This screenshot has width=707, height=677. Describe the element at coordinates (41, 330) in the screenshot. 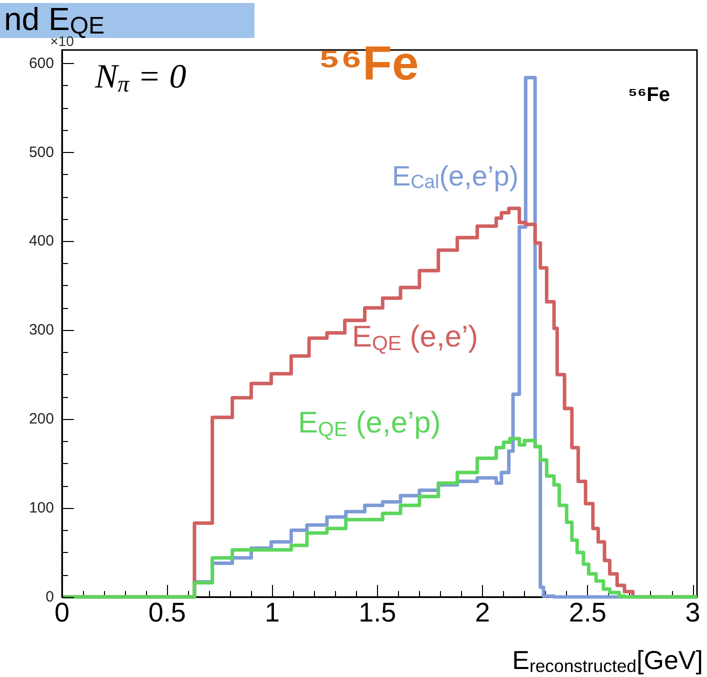

I see `y-tick-label: 300` at that location.